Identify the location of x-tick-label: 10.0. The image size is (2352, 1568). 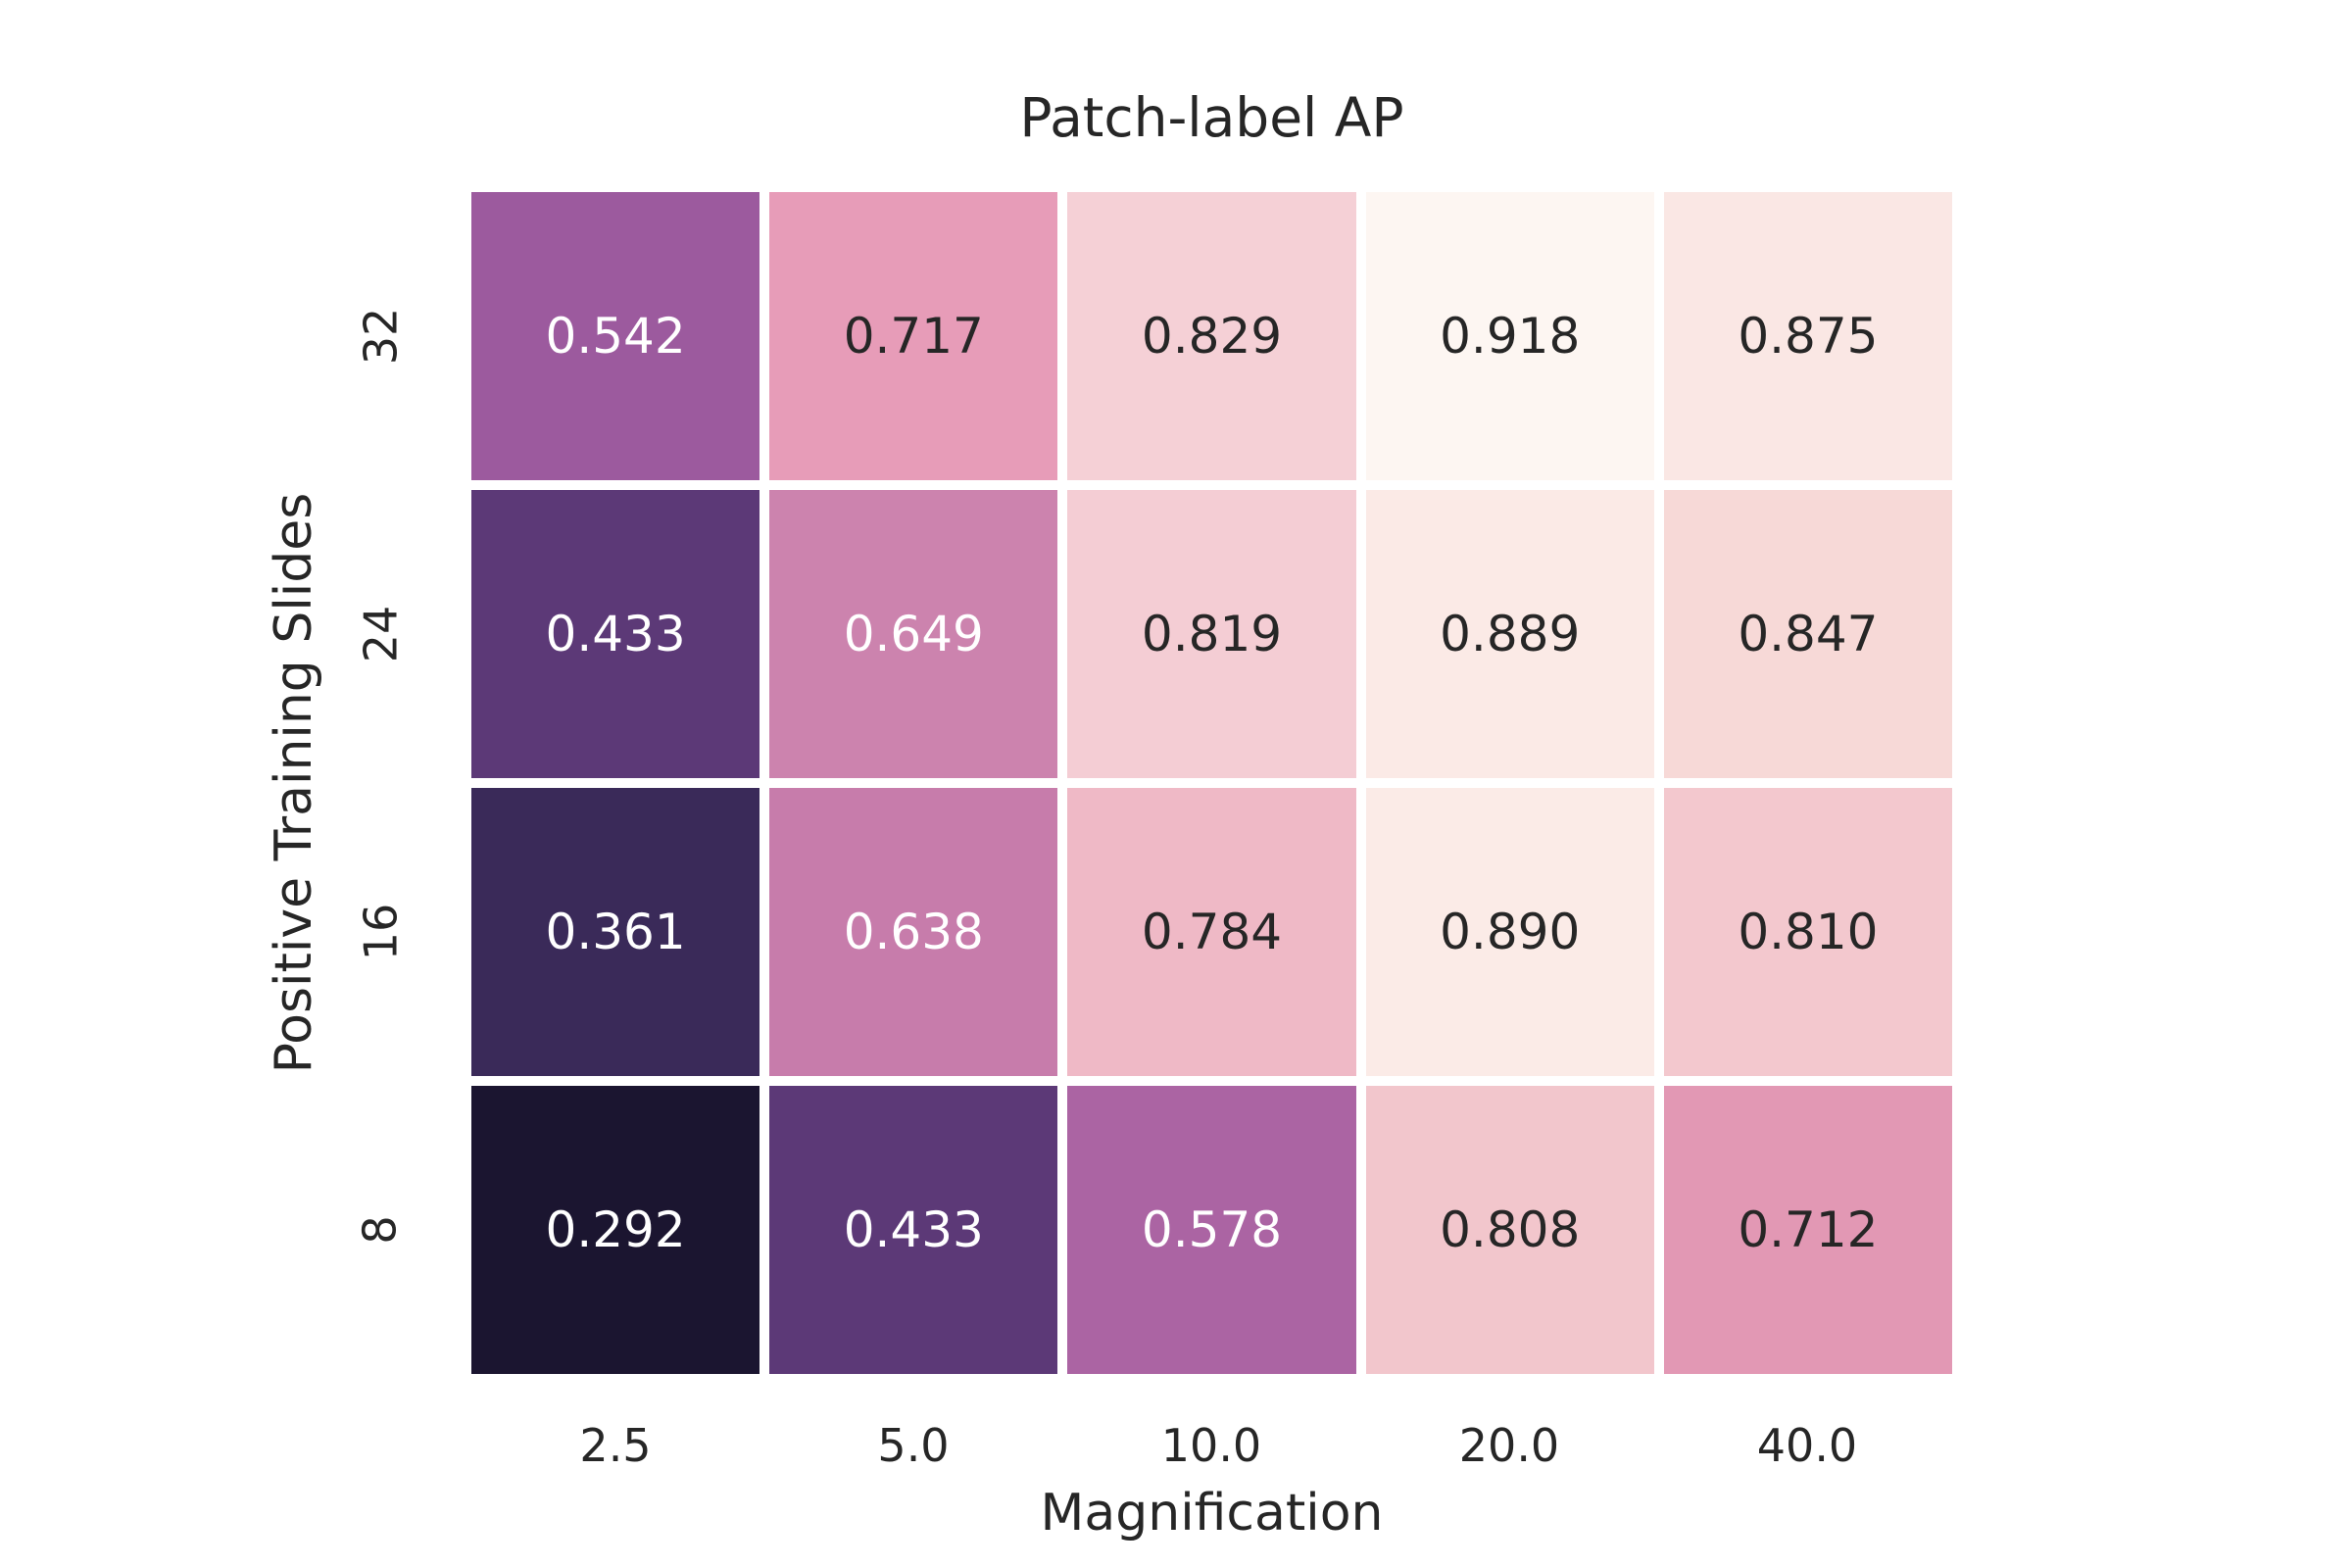
(1211, 1445).